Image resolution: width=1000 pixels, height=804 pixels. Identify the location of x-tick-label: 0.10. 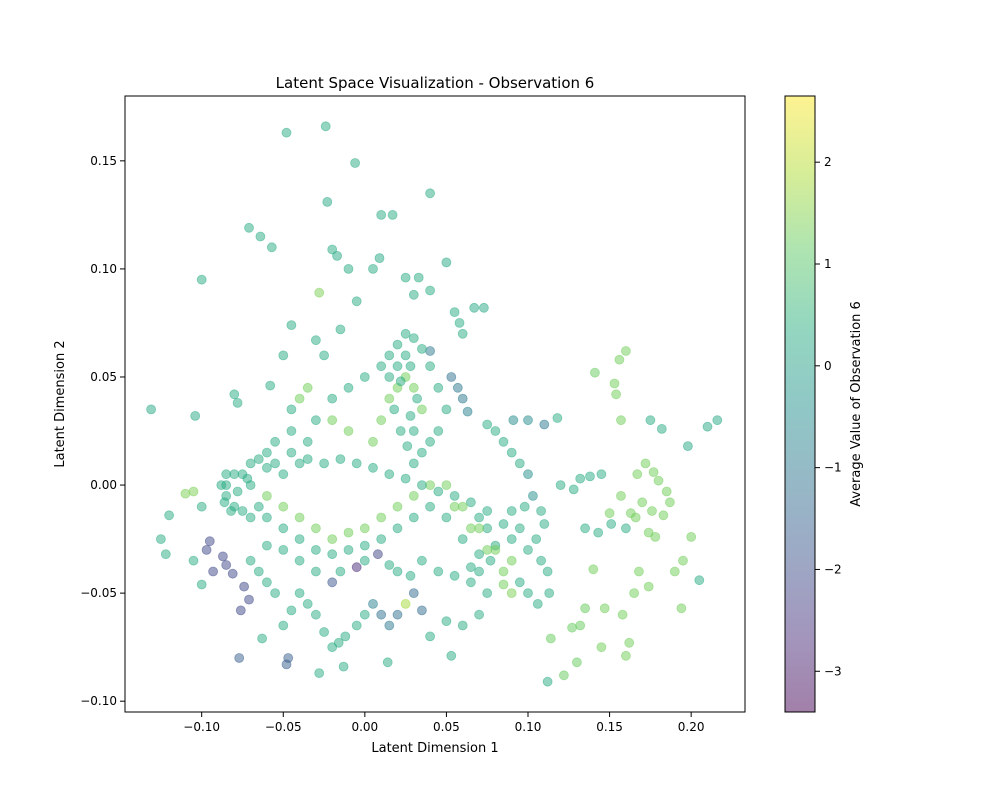
(528, 727).